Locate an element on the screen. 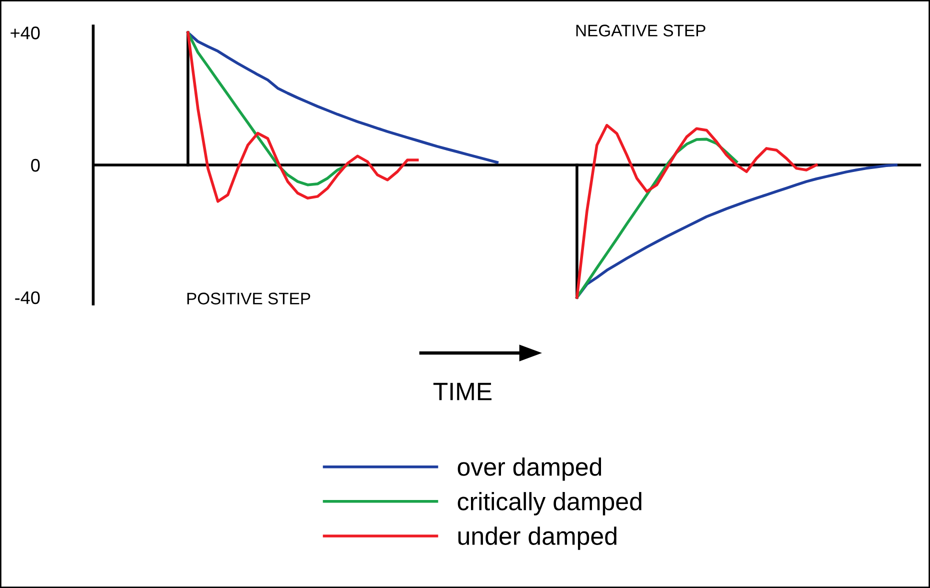 The image size is (930, 588). legend-label: critically damped is located at coordinates (550, 504).